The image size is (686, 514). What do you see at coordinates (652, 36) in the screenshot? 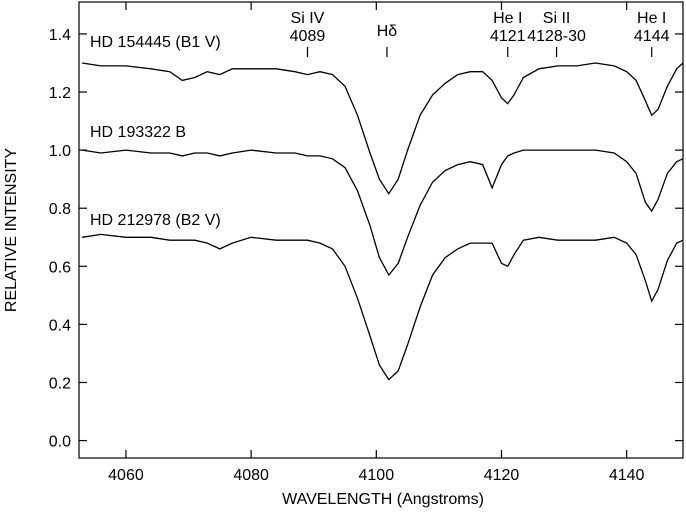
I see `annotation-label: 4144` at bounding box center [652, 36].